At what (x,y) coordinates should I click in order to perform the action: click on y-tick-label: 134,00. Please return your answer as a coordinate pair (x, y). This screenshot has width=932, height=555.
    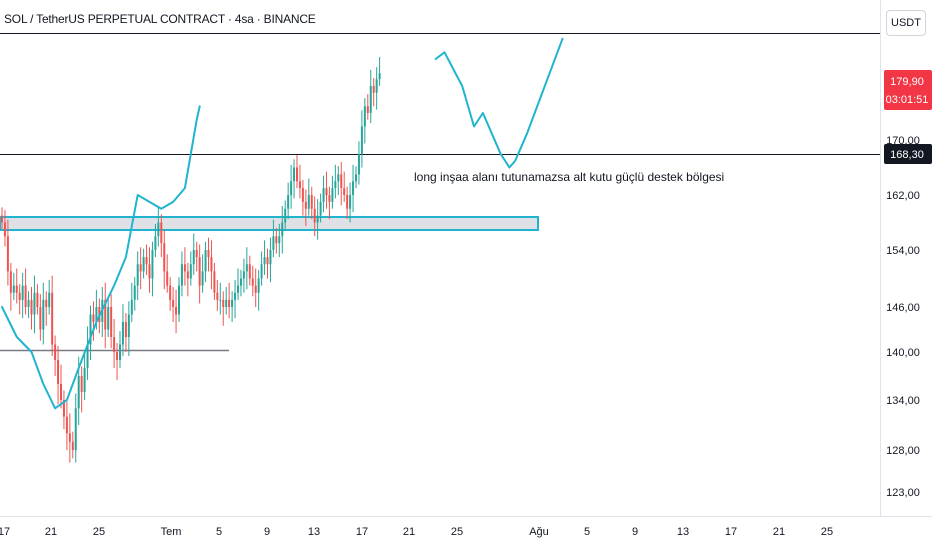
    Looking at the image, I should click on (903, 401).